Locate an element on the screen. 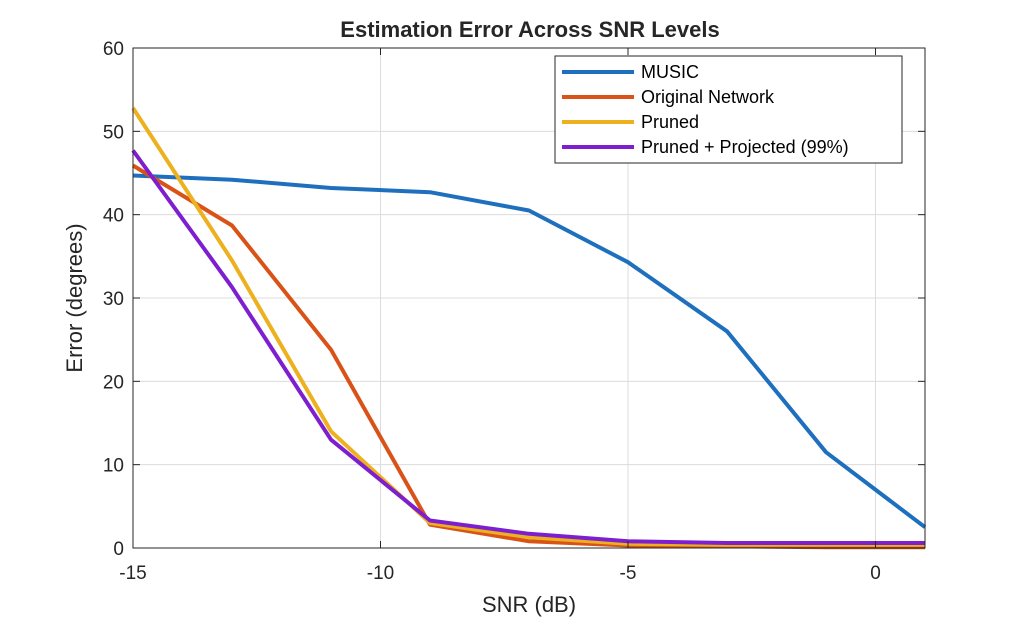  y-tick-label: 0 is located at coordinates (118, 549).